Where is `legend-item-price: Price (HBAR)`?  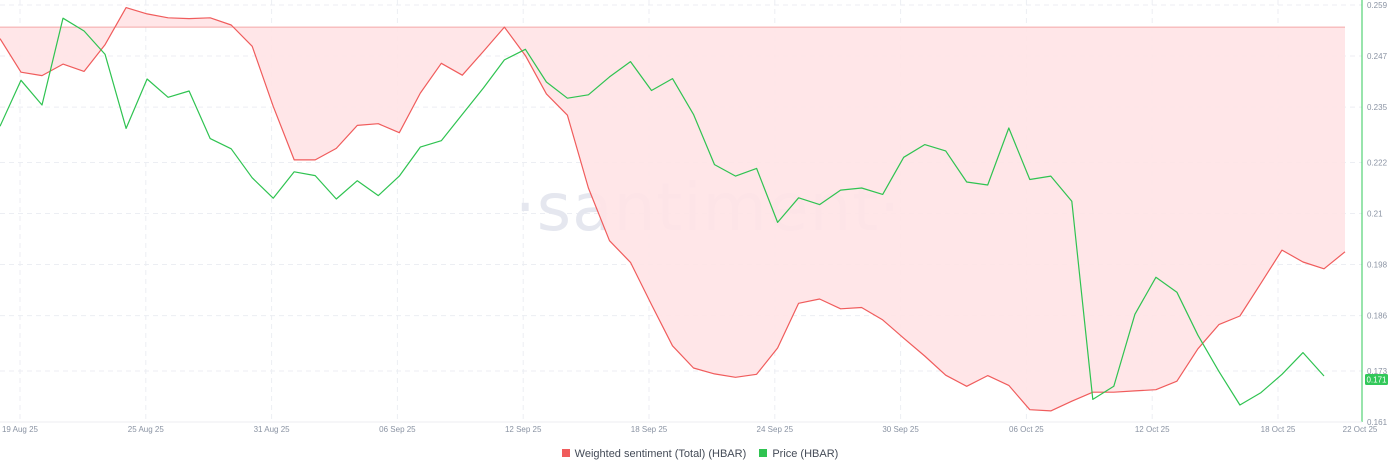 legend-item-price: Price (HBAR) is located at coordinates (798, 454).